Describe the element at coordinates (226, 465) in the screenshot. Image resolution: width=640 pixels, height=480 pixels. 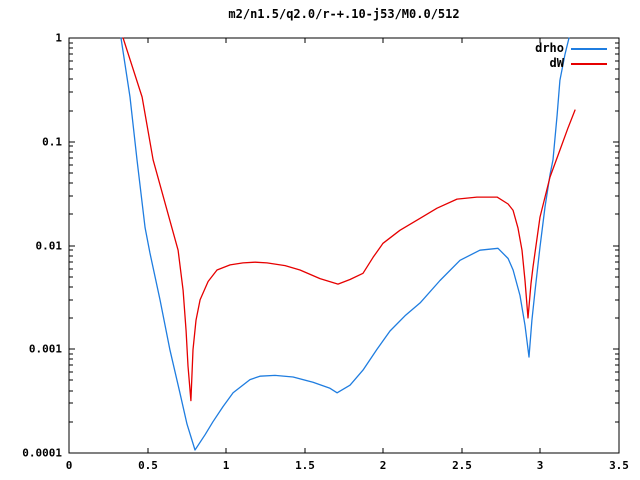
I see `x-tick-label: 1` at that location.